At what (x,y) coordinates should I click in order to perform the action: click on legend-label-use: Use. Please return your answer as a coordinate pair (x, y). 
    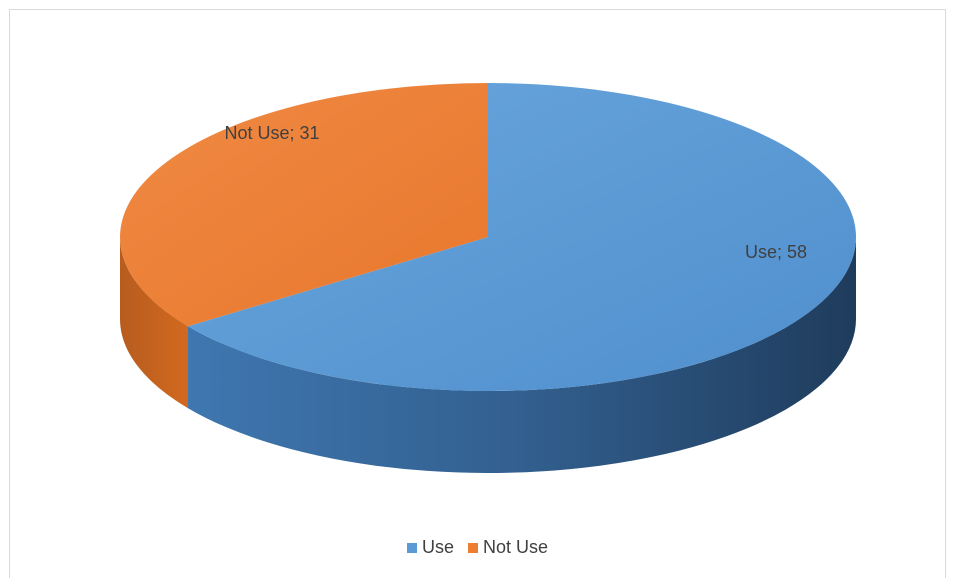
    Looking at the image, I should click on (437, 547).